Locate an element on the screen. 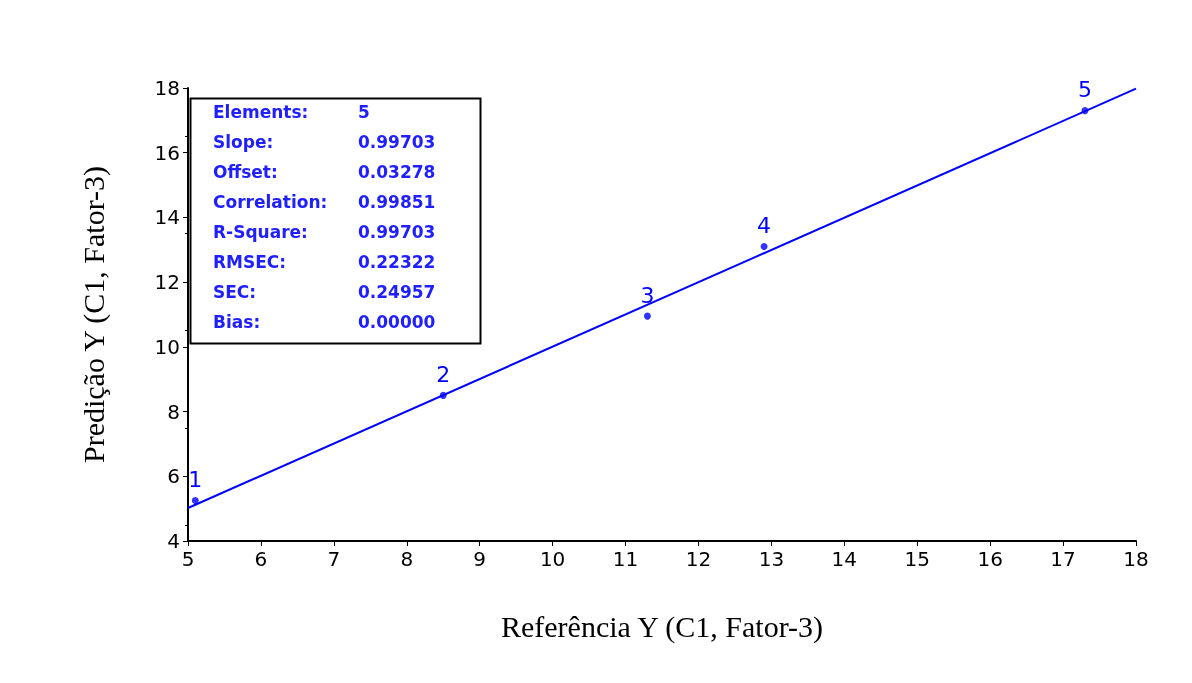 Image resolution: width=1192 pixels, height=683 pixels. y-tick-label: 10 is located at coordinates (167, 346).